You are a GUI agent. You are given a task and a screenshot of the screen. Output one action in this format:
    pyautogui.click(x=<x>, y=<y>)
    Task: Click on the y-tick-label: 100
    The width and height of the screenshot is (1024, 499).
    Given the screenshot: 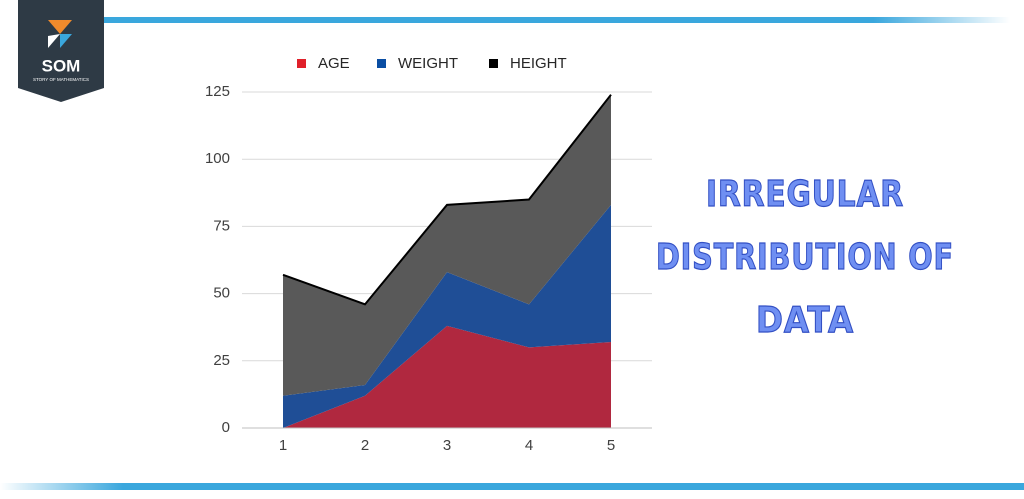 What is the action you would take?
    pyautogui.click(x=217, y=158)
    